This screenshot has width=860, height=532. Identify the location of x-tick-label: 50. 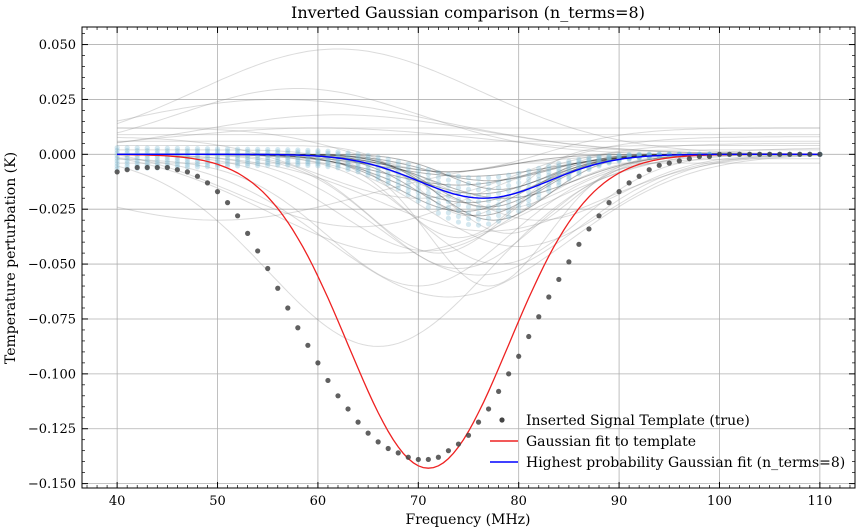
(217, 501).